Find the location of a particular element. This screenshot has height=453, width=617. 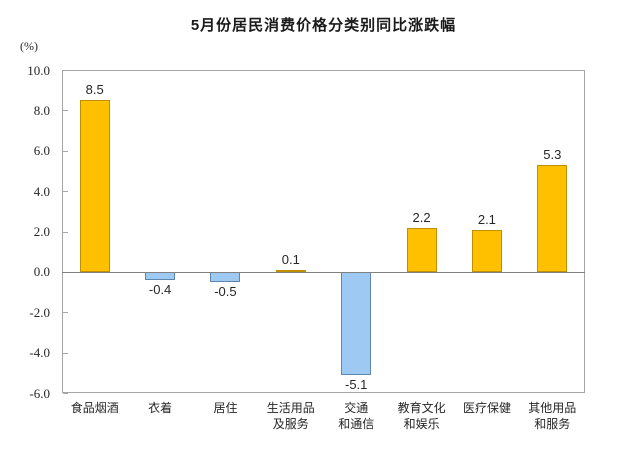

bar-value-label: 2.2 is located at coordinates (421, 217).